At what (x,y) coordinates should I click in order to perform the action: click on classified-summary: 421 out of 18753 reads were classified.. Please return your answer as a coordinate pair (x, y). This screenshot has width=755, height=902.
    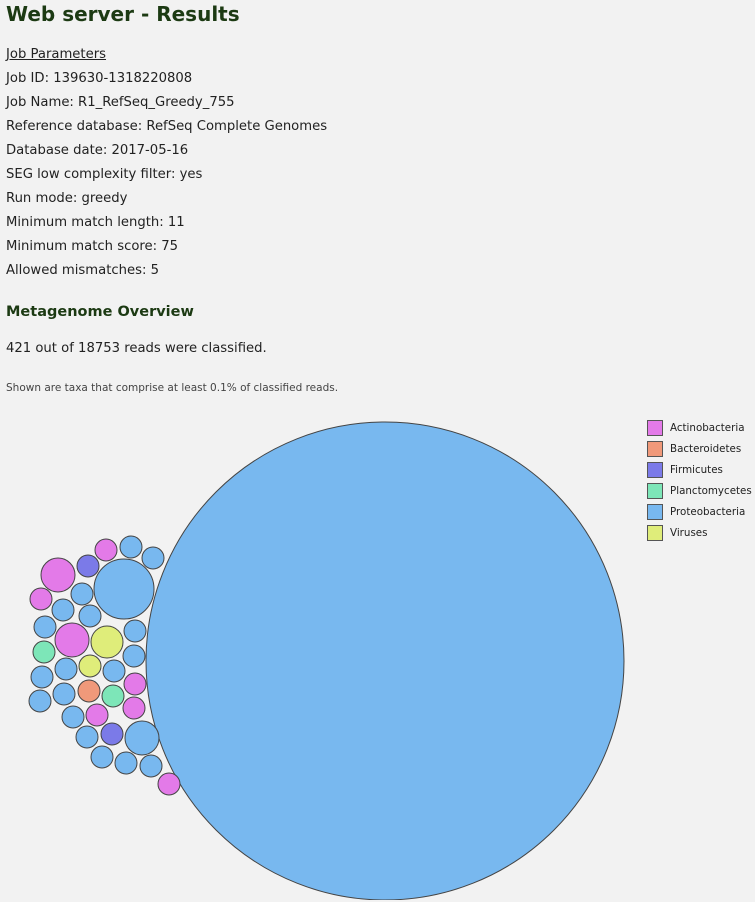
    Looking at the image, I should click on (136, 348).